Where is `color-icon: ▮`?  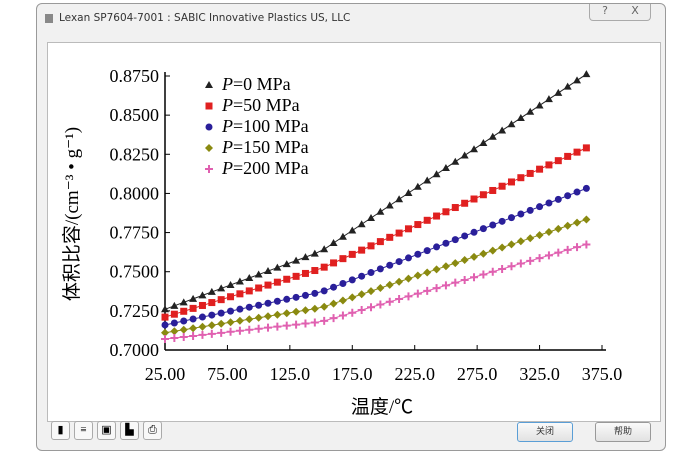
color-icon: ▮ is located at coordinates (60, 430).